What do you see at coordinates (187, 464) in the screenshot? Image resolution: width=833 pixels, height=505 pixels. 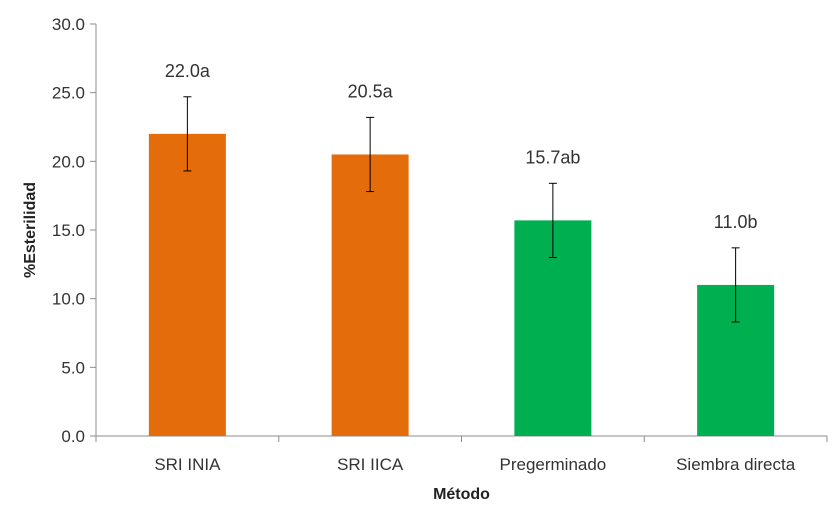 I see `x-category-label: SRI INIA` at bounding box center [187, 464].